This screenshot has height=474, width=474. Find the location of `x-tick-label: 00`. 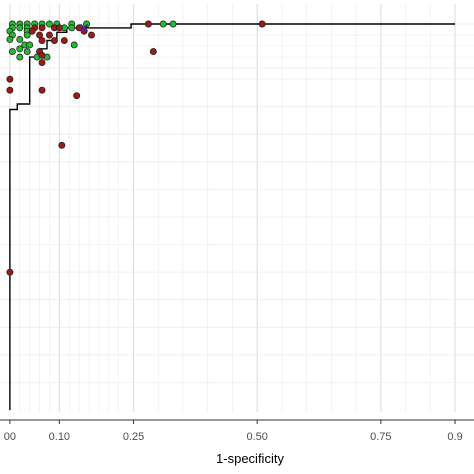

x-tick-label: 00 is located at coordinates (10, 437).